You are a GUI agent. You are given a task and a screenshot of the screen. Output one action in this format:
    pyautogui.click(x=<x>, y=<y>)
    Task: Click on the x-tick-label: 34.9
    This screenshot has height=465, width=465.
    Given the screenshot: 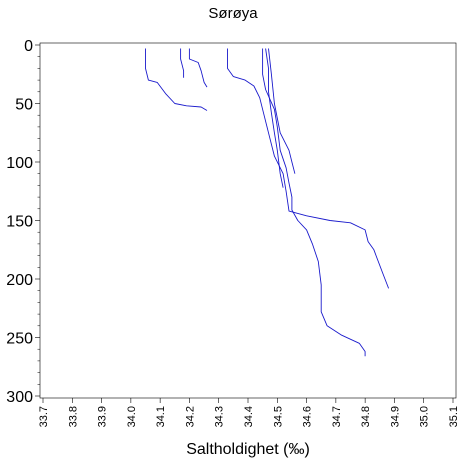 What is the action you would take?
    pyautogui.click(x=395, y=416)
    